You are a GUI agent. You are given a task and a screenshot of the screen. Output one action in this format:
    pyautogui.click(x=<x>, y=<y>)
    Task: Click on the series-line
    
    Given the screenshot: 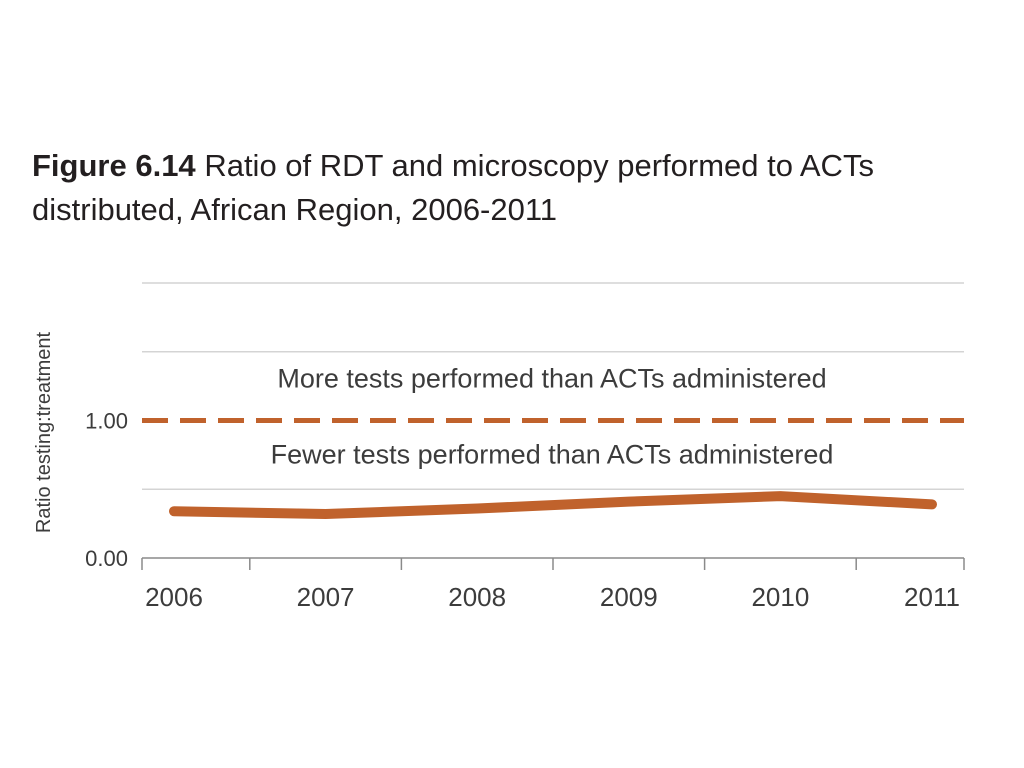 What is the action you would take?
    pyautogui.click(x=553, y=505)
    